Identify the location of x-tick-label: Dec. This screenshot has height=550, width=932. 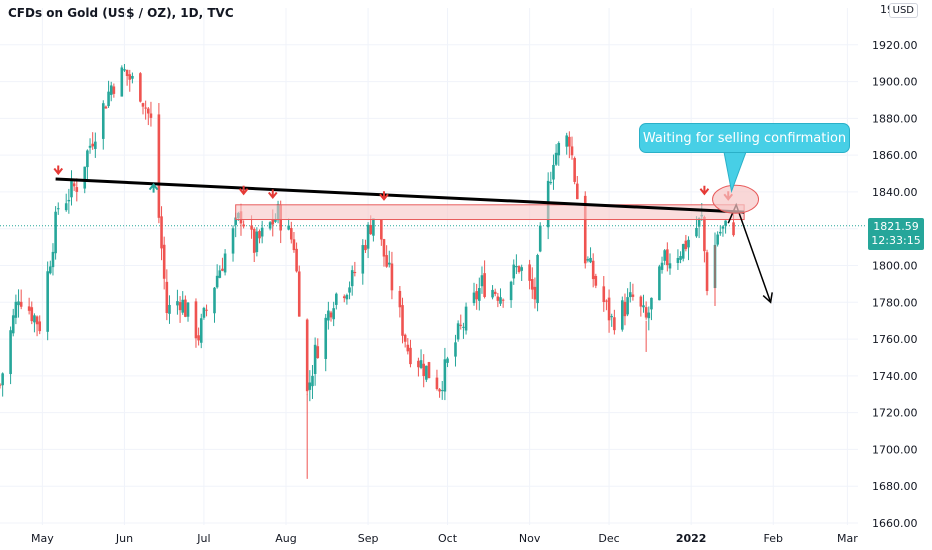
(608, 538).